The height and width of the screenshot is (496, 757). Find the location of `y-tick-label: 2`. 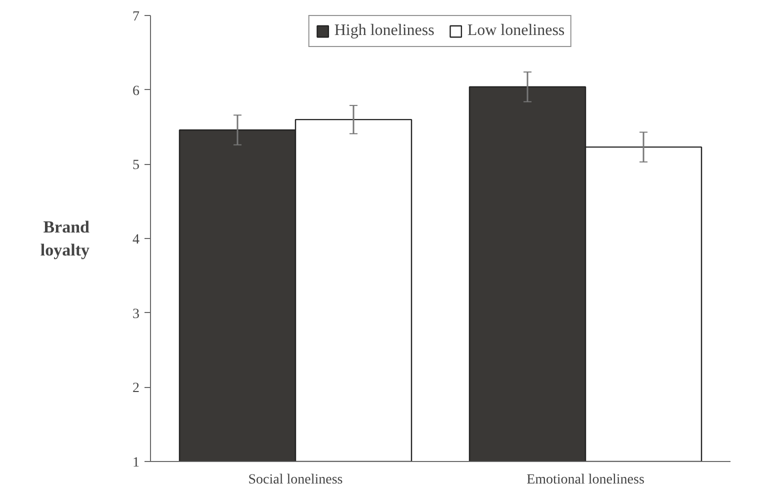

y-tick-label: 2 is located at coordinates (136, 388).